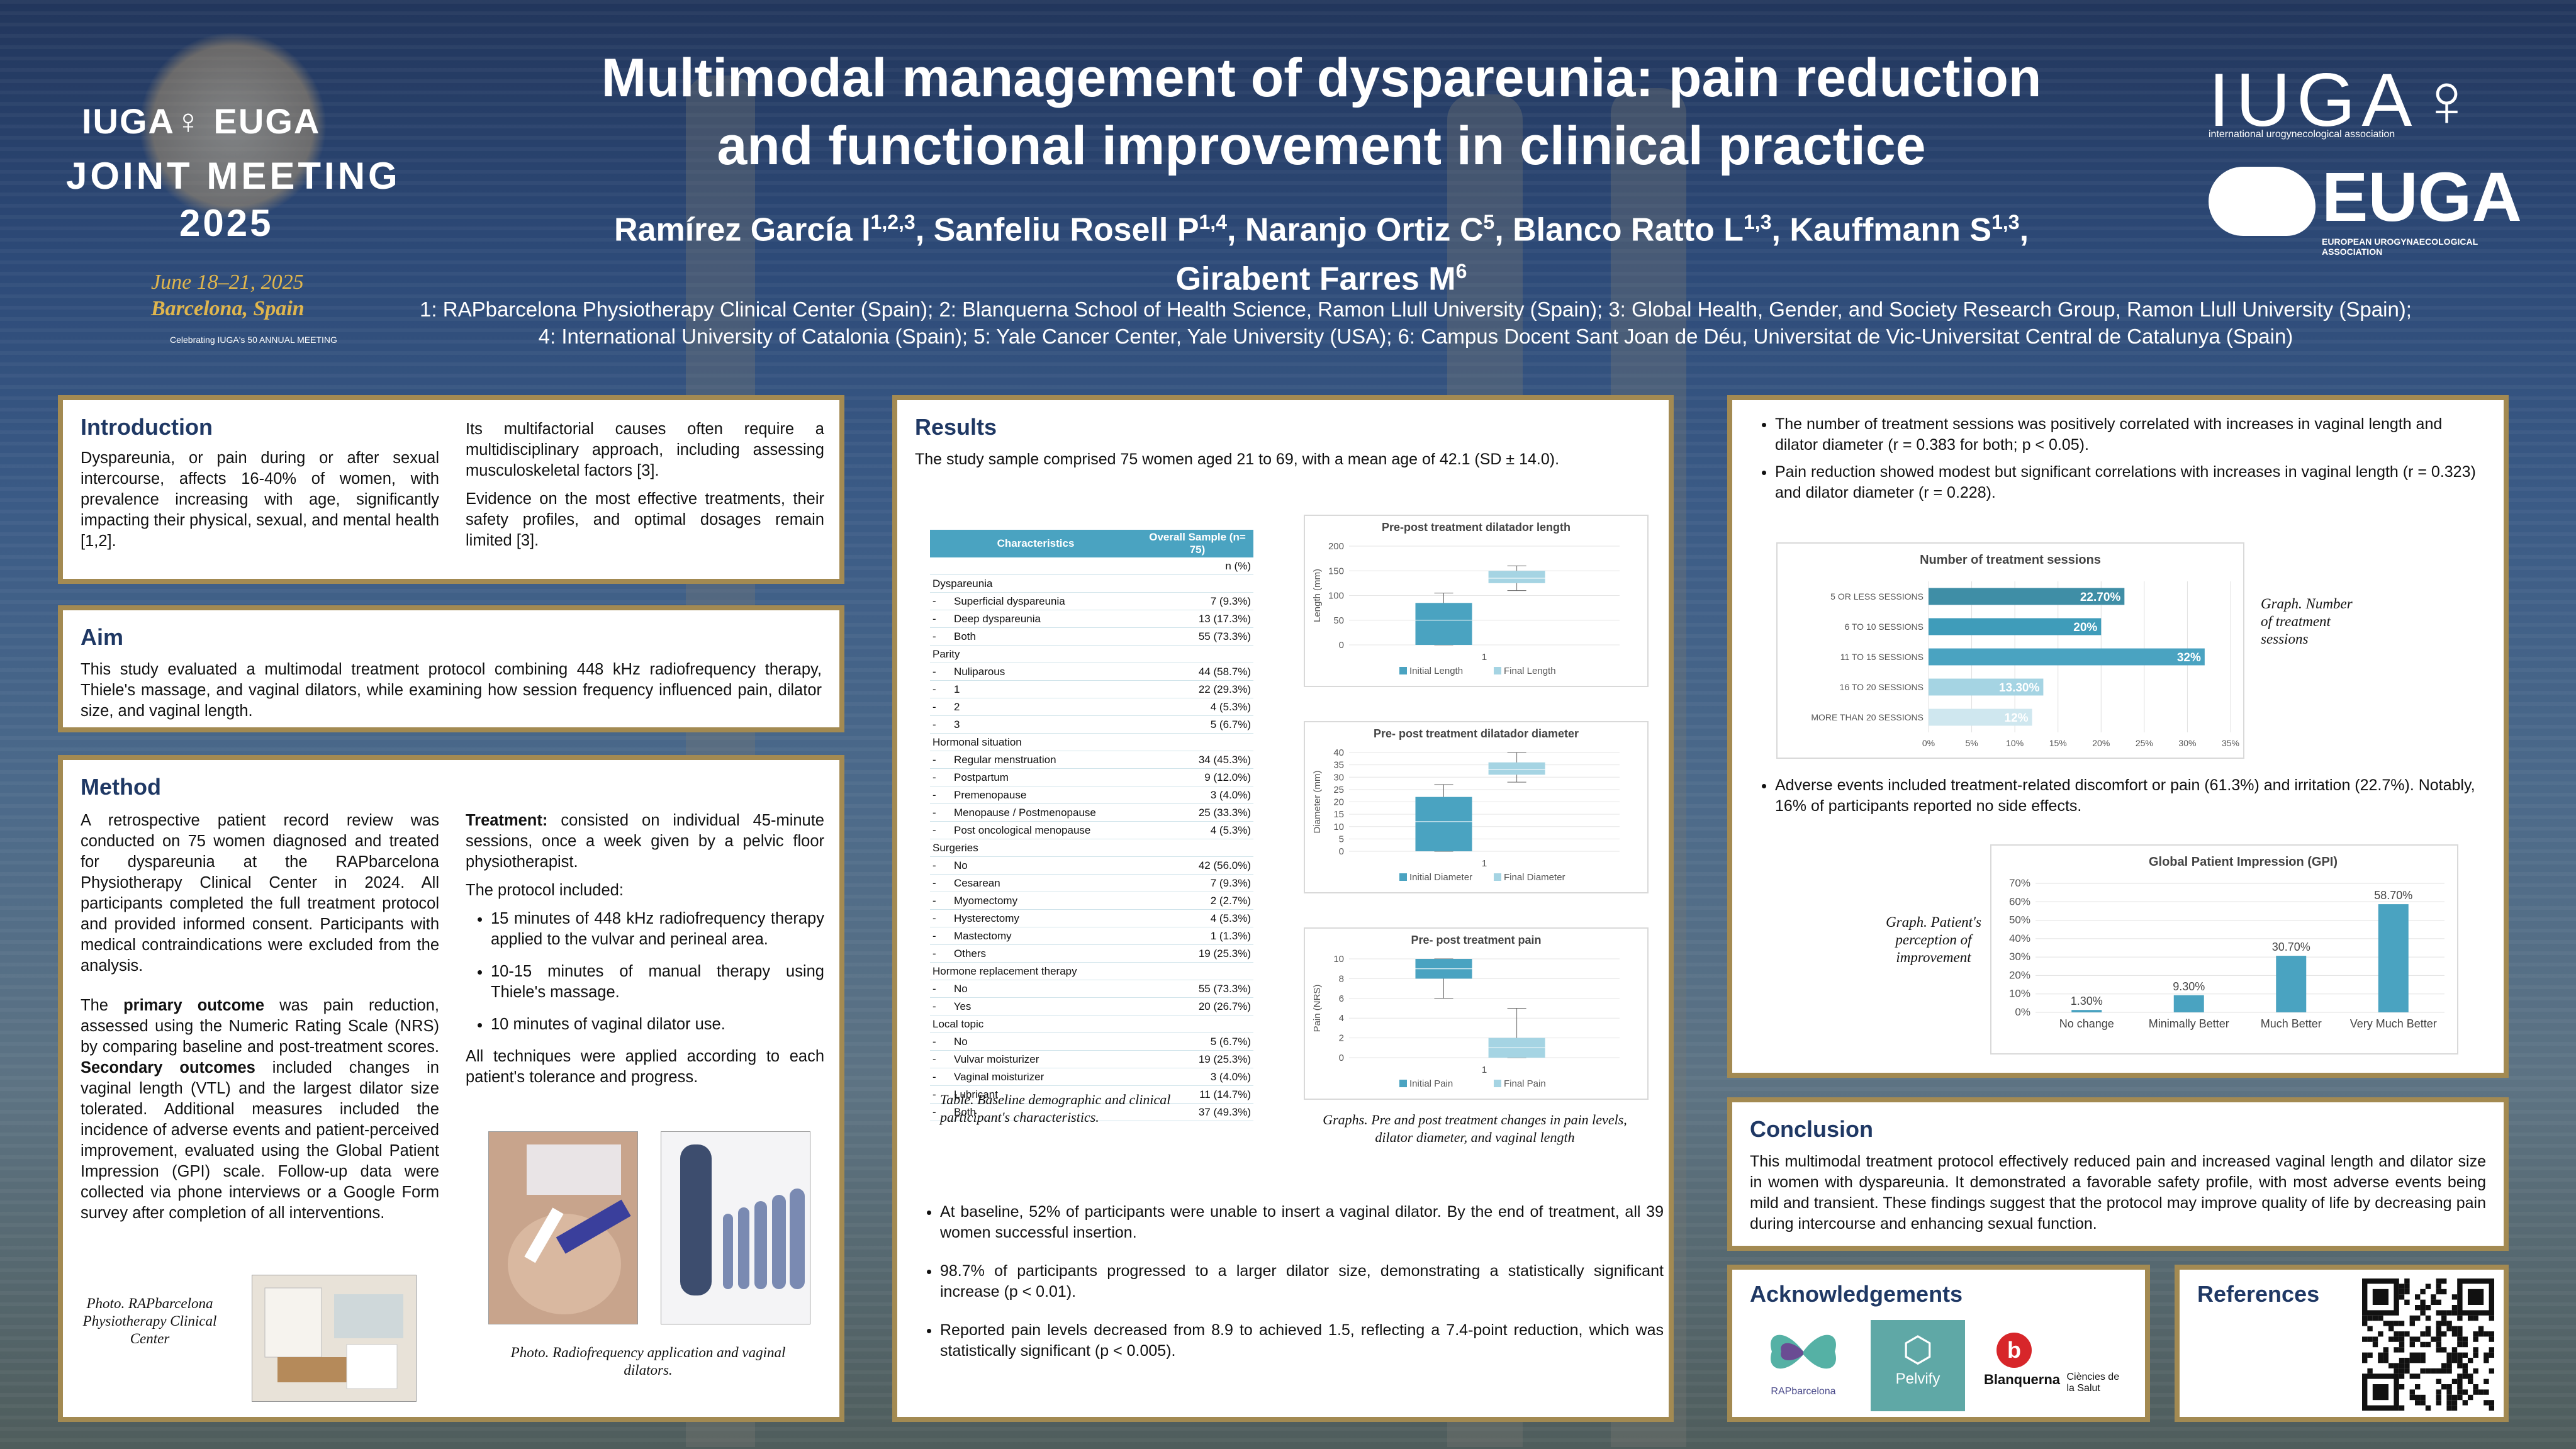  I want to click on x-tick-label: 25%, so click(2144, 743).